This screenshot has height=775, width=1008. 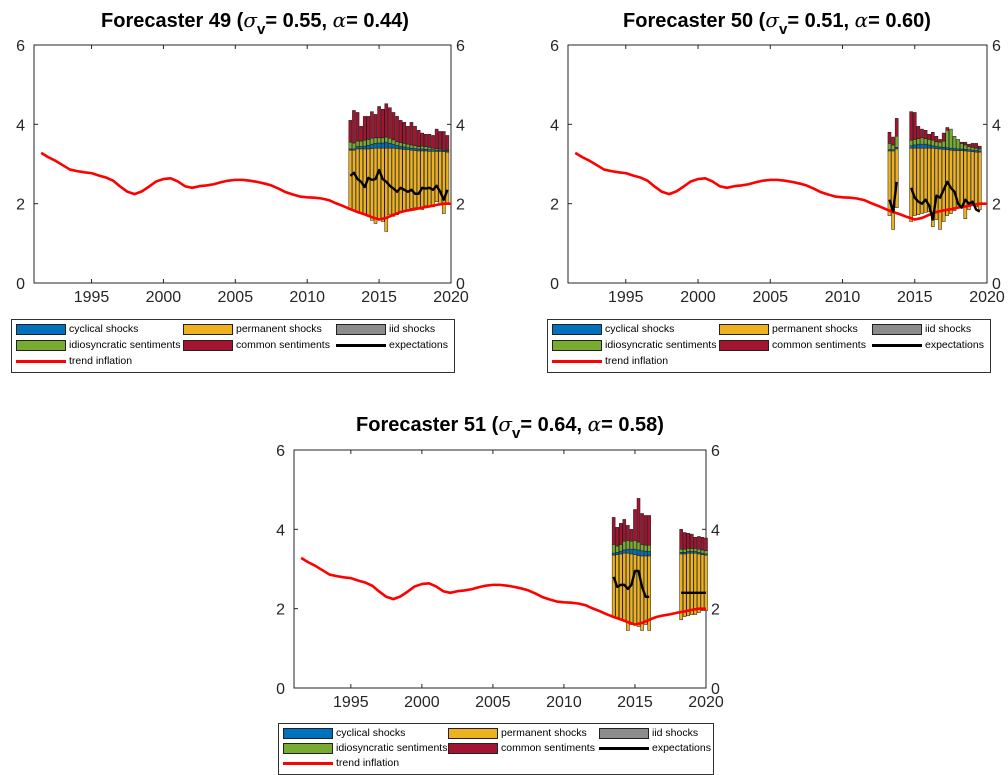 I want to click on legend-item-iid: iid shocks, so click(x=648, y=733).